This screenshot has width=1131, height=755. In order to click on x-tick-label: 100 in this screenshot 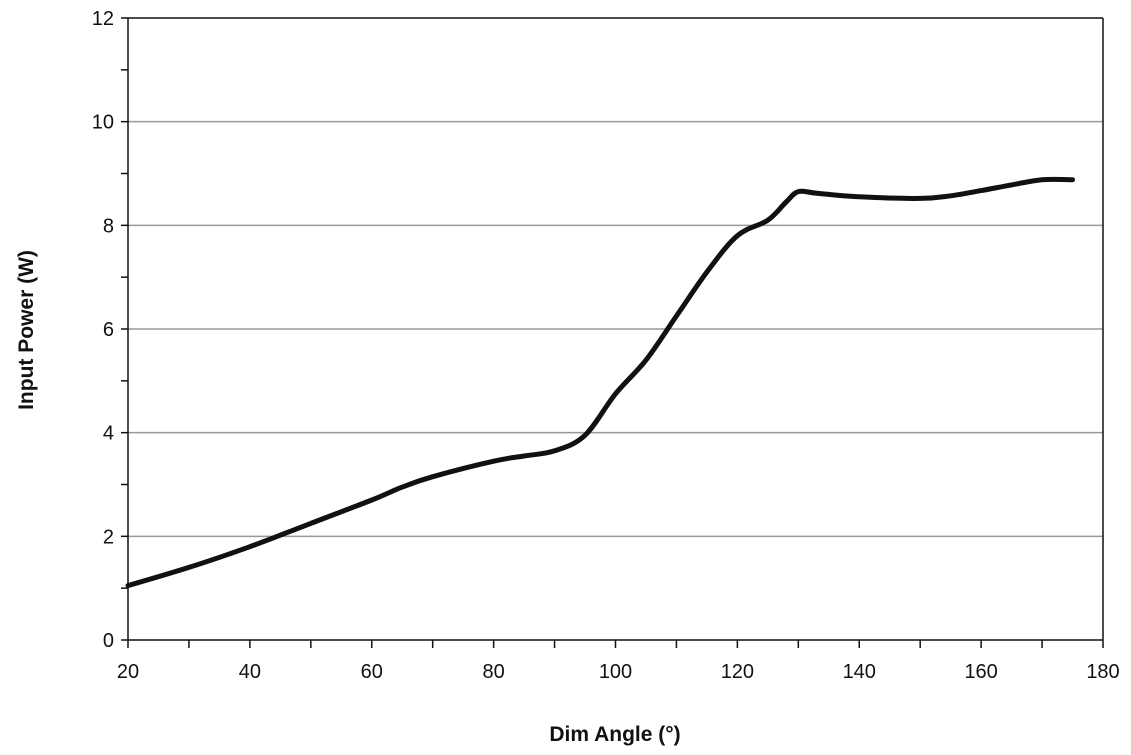, I will do `click(615, 672)`.